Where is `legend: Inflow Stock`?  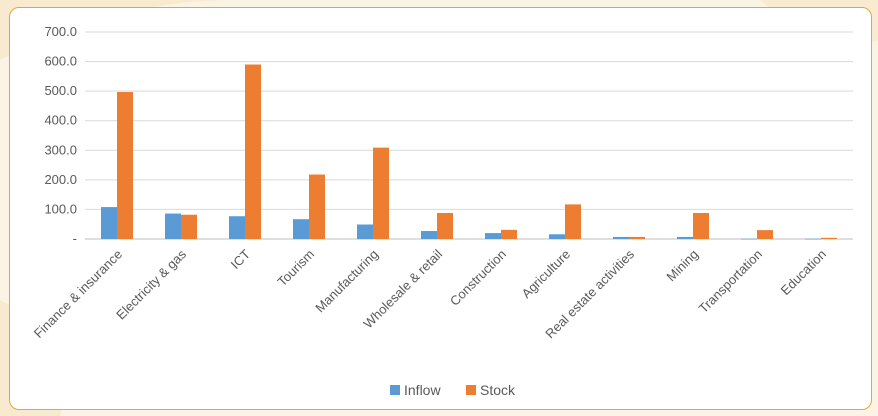 legend: Inflow Stock is located at coordinates (453, 390).